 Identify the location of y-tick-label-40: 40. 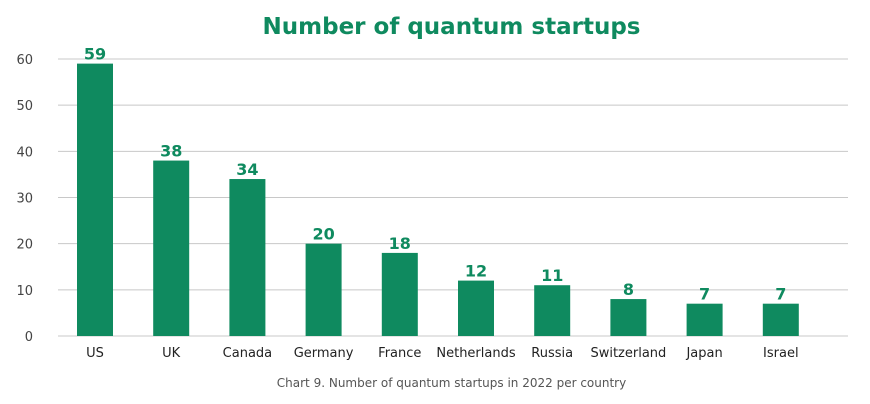
(24, 152).